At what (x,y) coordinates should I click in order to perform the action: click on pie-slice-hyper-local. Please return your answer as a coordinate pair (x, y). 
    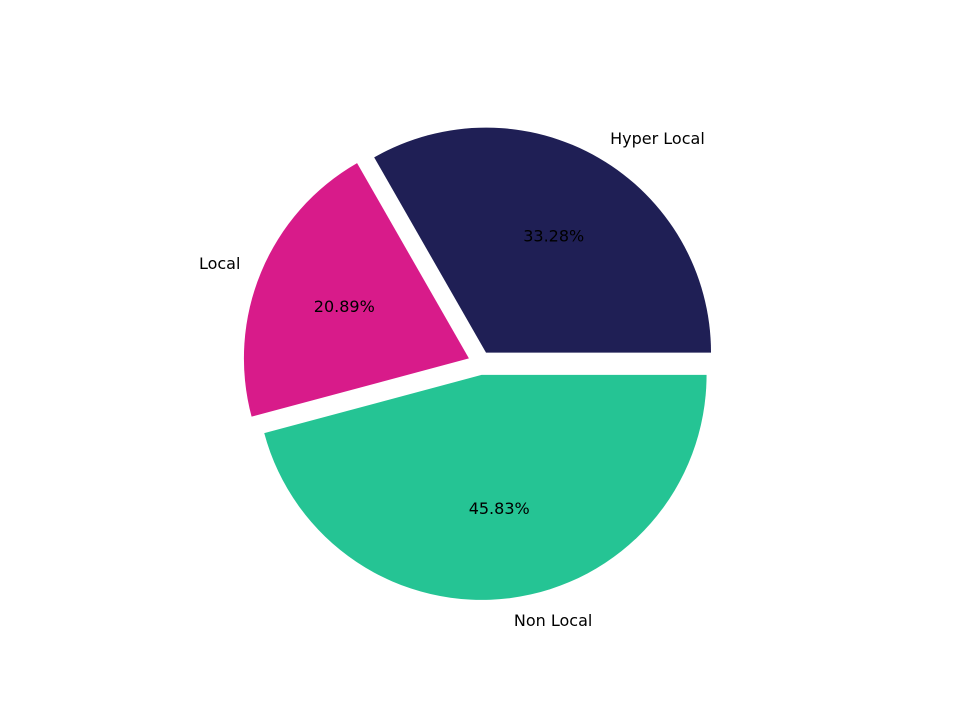
    Looking at the image, I should click on (543, 240).